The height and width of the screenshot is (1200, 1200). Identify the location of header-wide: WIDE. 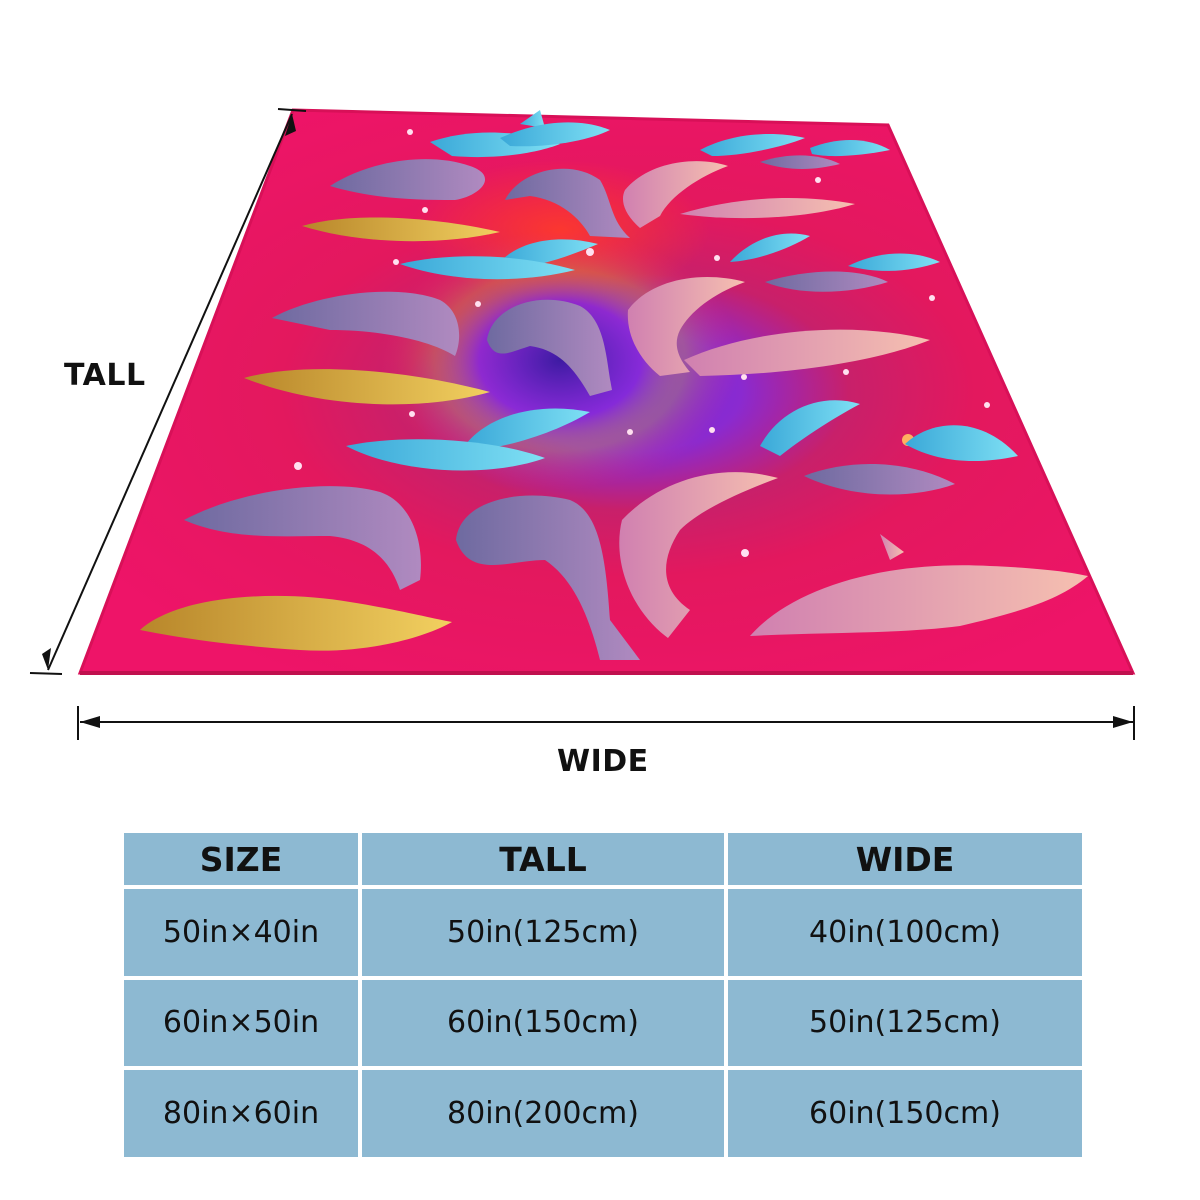
(905, 859).